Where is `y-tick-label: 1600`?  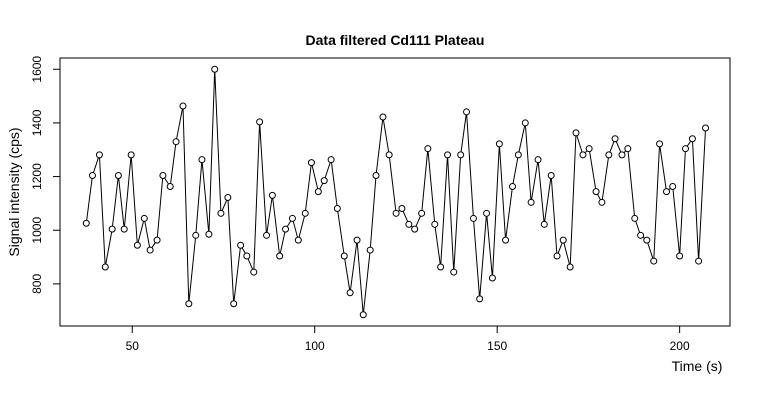 y-tick-label: 1600 is located at coordinates (37, 69).